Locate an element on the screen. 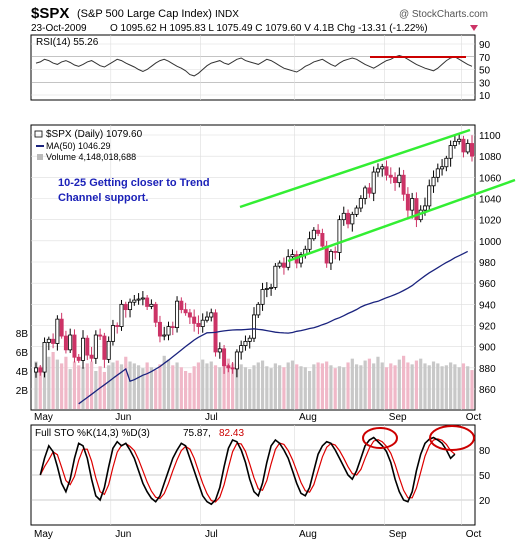 The width and height of the screenshot is (520, 540). rsi-legend: RSI(14) 55.26 is located at coordinates (67, 42).